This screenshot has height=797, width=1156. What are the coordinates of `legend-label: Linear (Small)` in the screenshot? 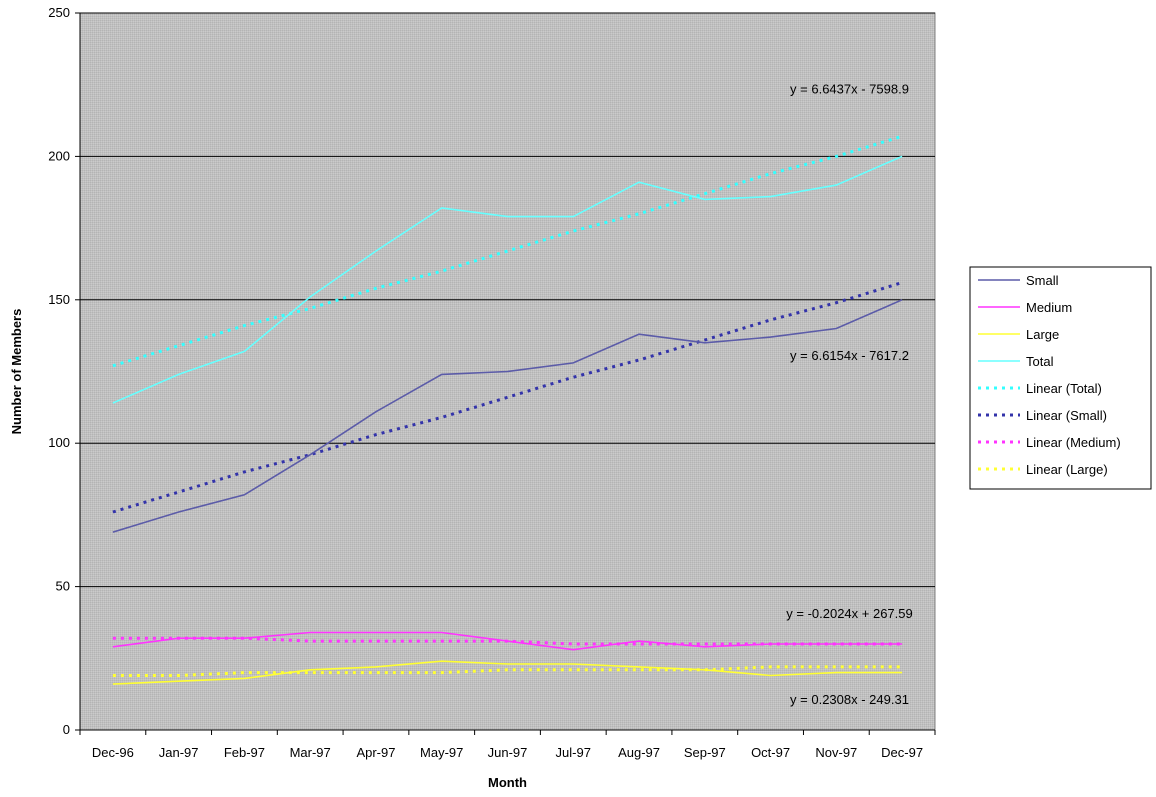 It's located at (1066, 415).